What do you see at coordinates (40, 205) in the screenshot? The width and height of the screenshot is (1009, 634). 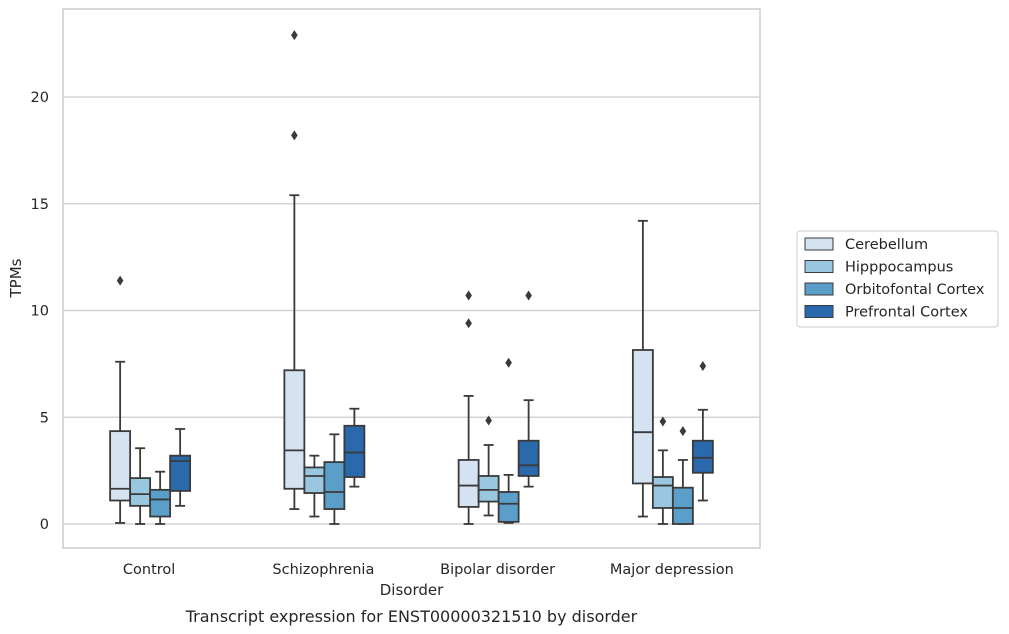 I see `y-tick-label: 15` at bounding box center [40, 205].